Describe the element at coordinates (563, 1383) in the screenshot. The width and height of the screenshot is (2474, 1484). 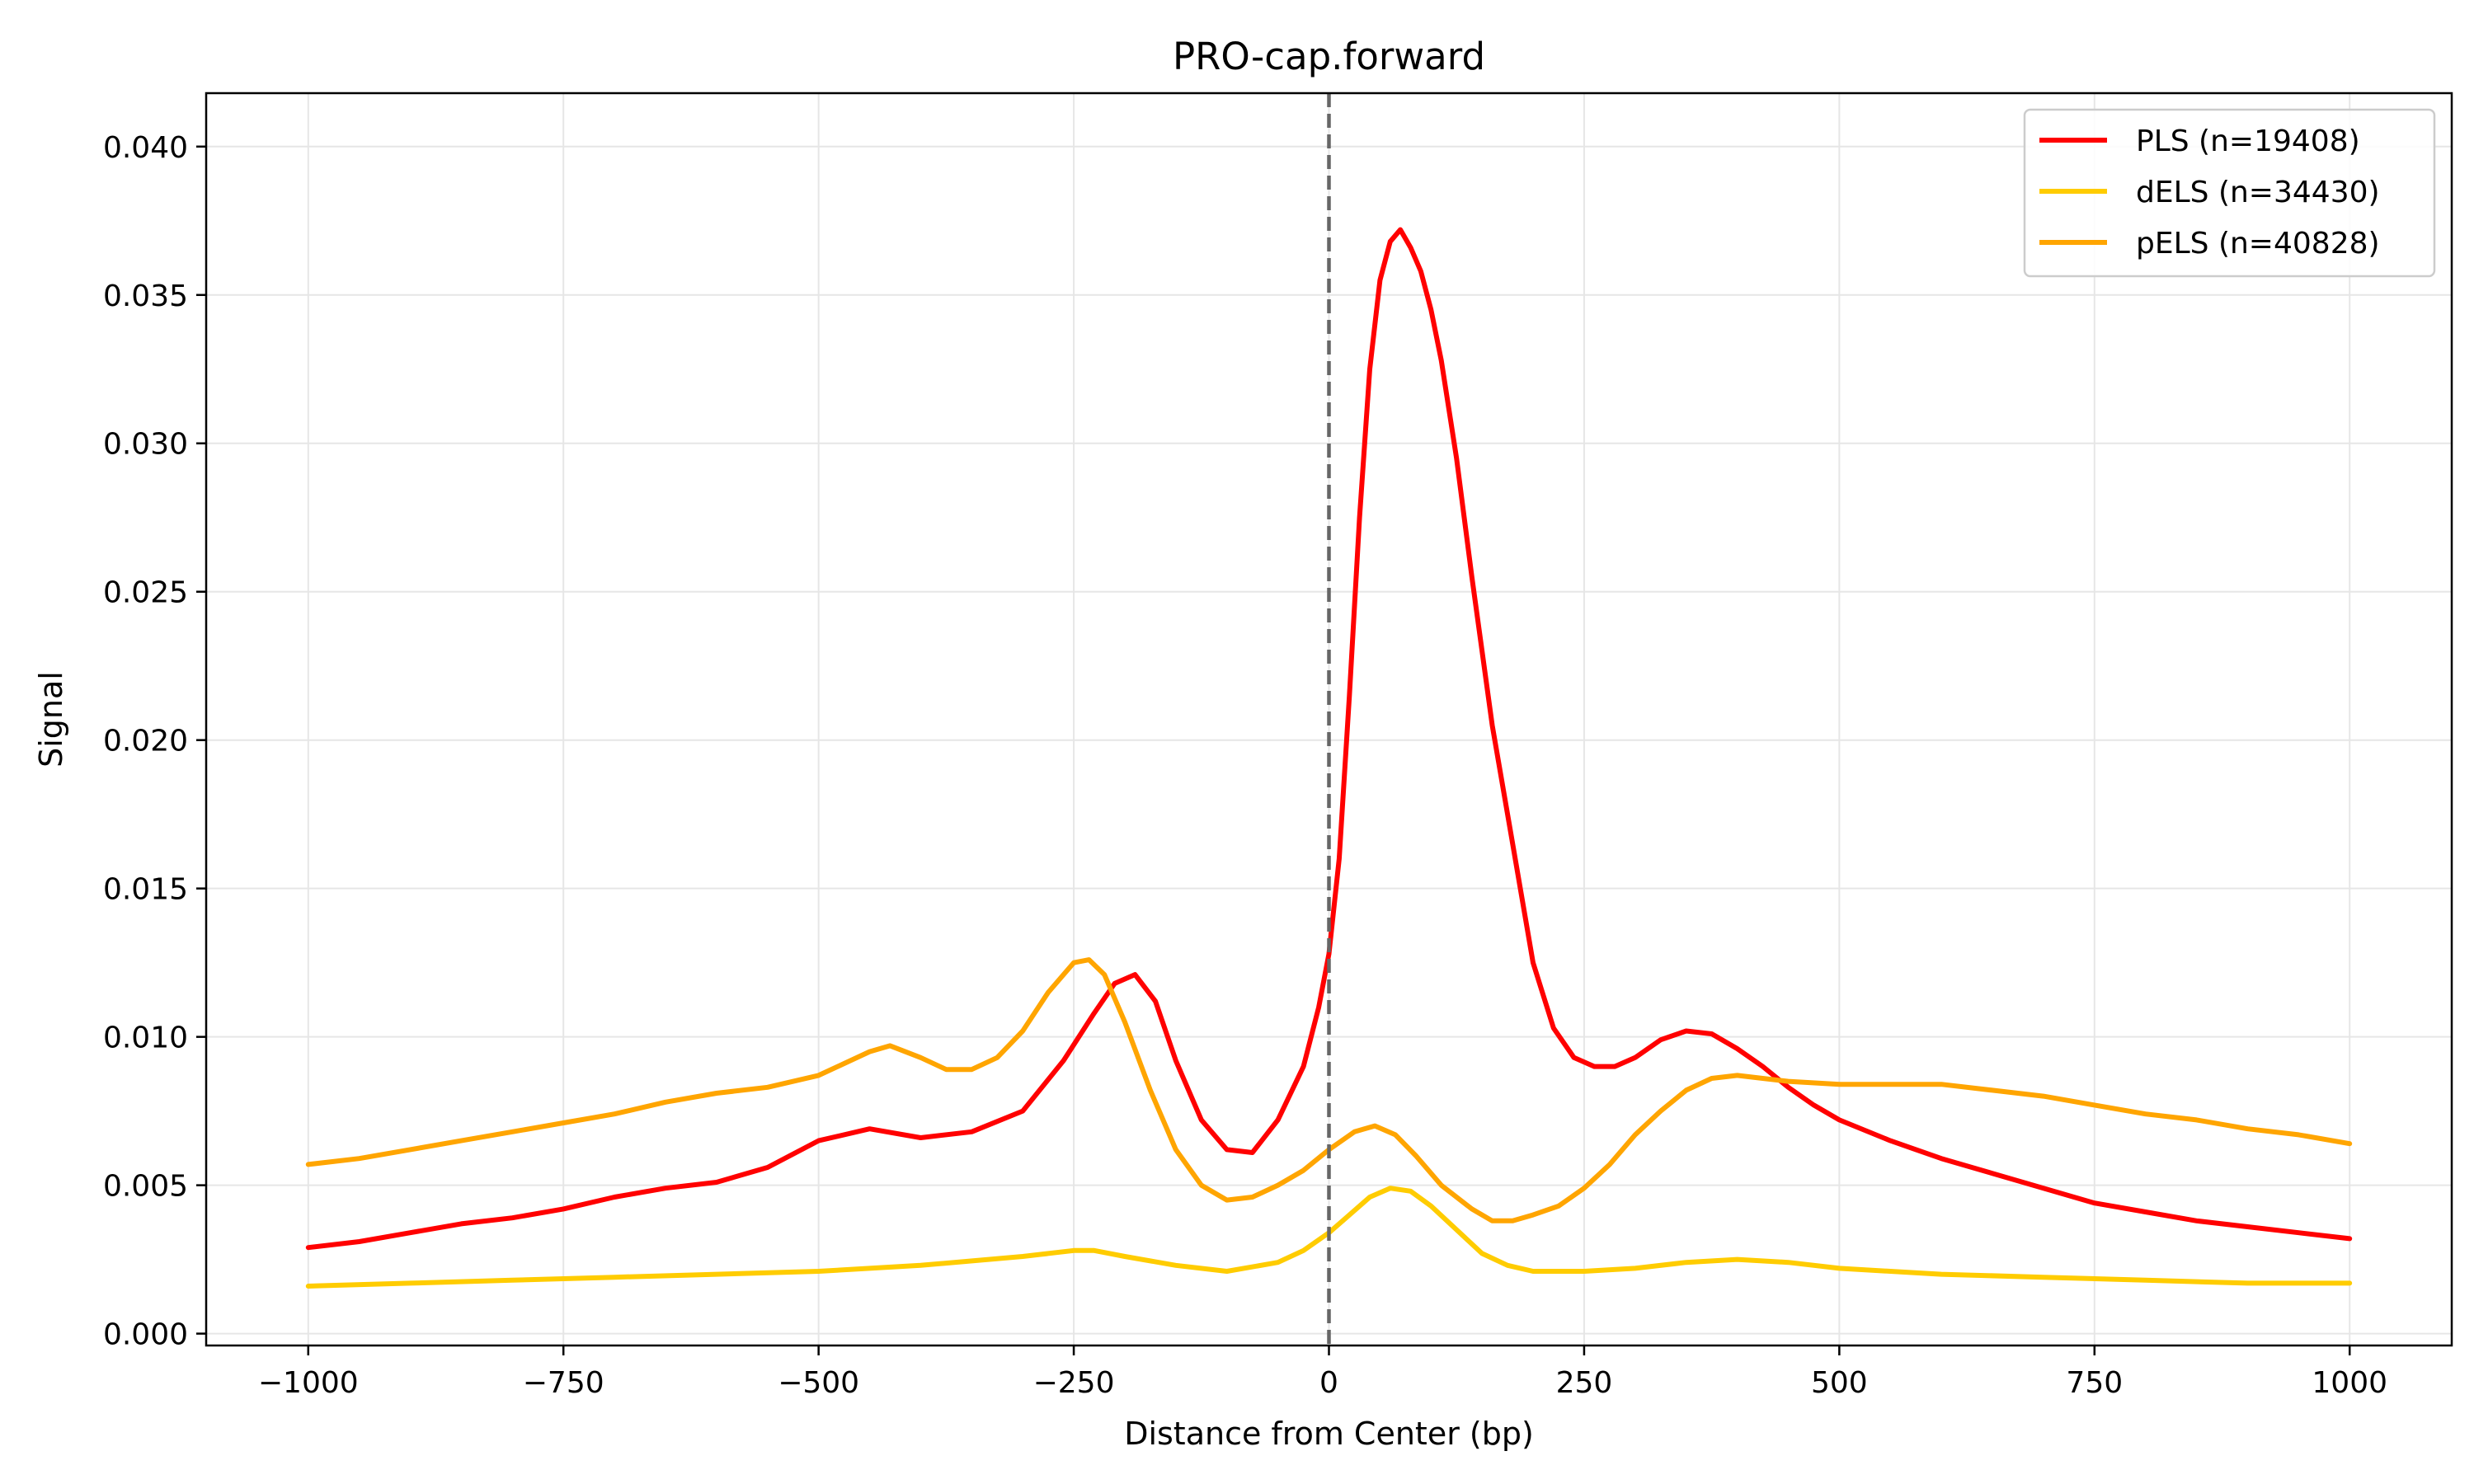
I see `x-tick-label: −750` at that location.